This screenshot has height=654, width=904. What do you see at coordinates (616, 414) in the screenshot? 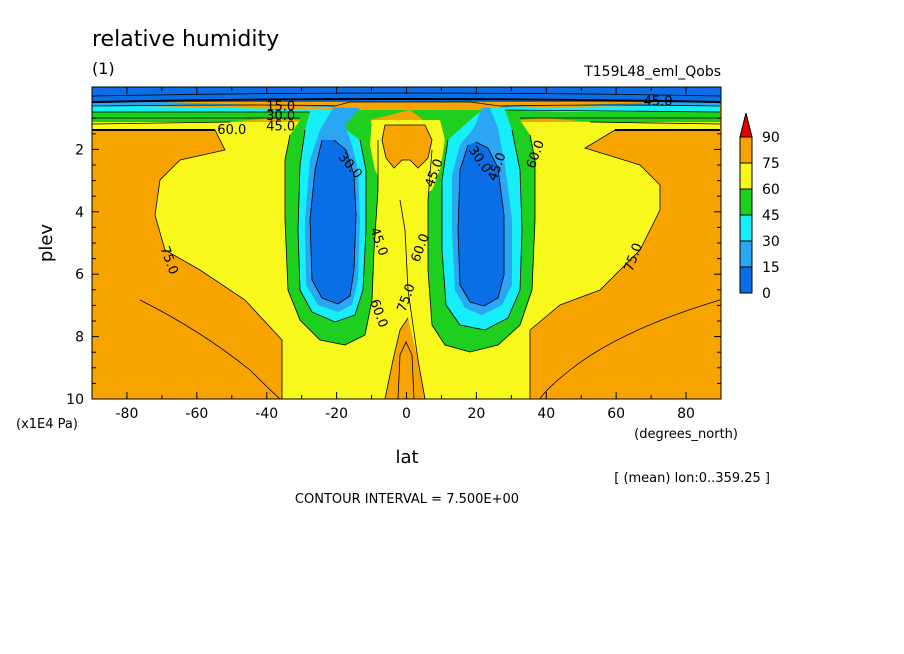
I see `x-tick-label: 60` at bounding box center [616, 414].